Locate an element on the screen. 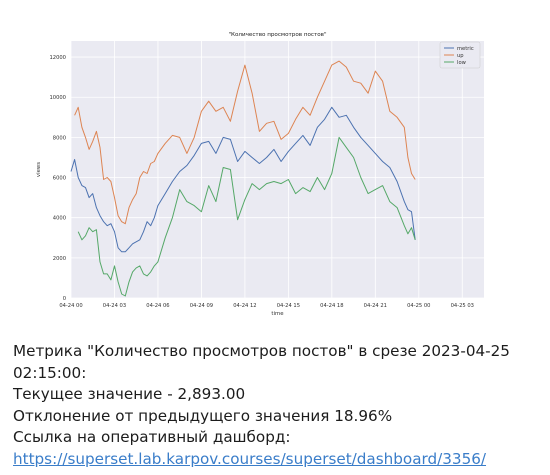  y-tick-labels: 0 2000 4000 6000 8000 10000 12000 is located at coordinates (57, 178).